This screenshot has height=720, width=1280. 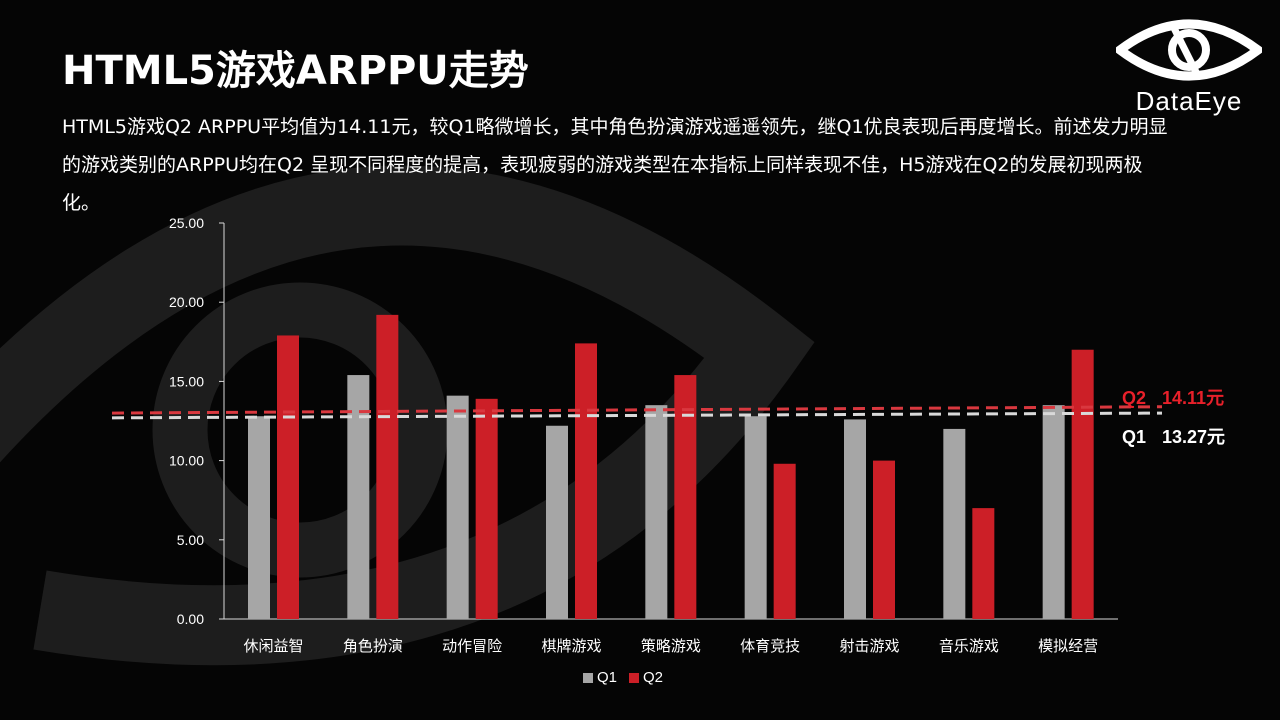 I want to click on dataeye-logo: DataEye, so click(x=1189, y=66).